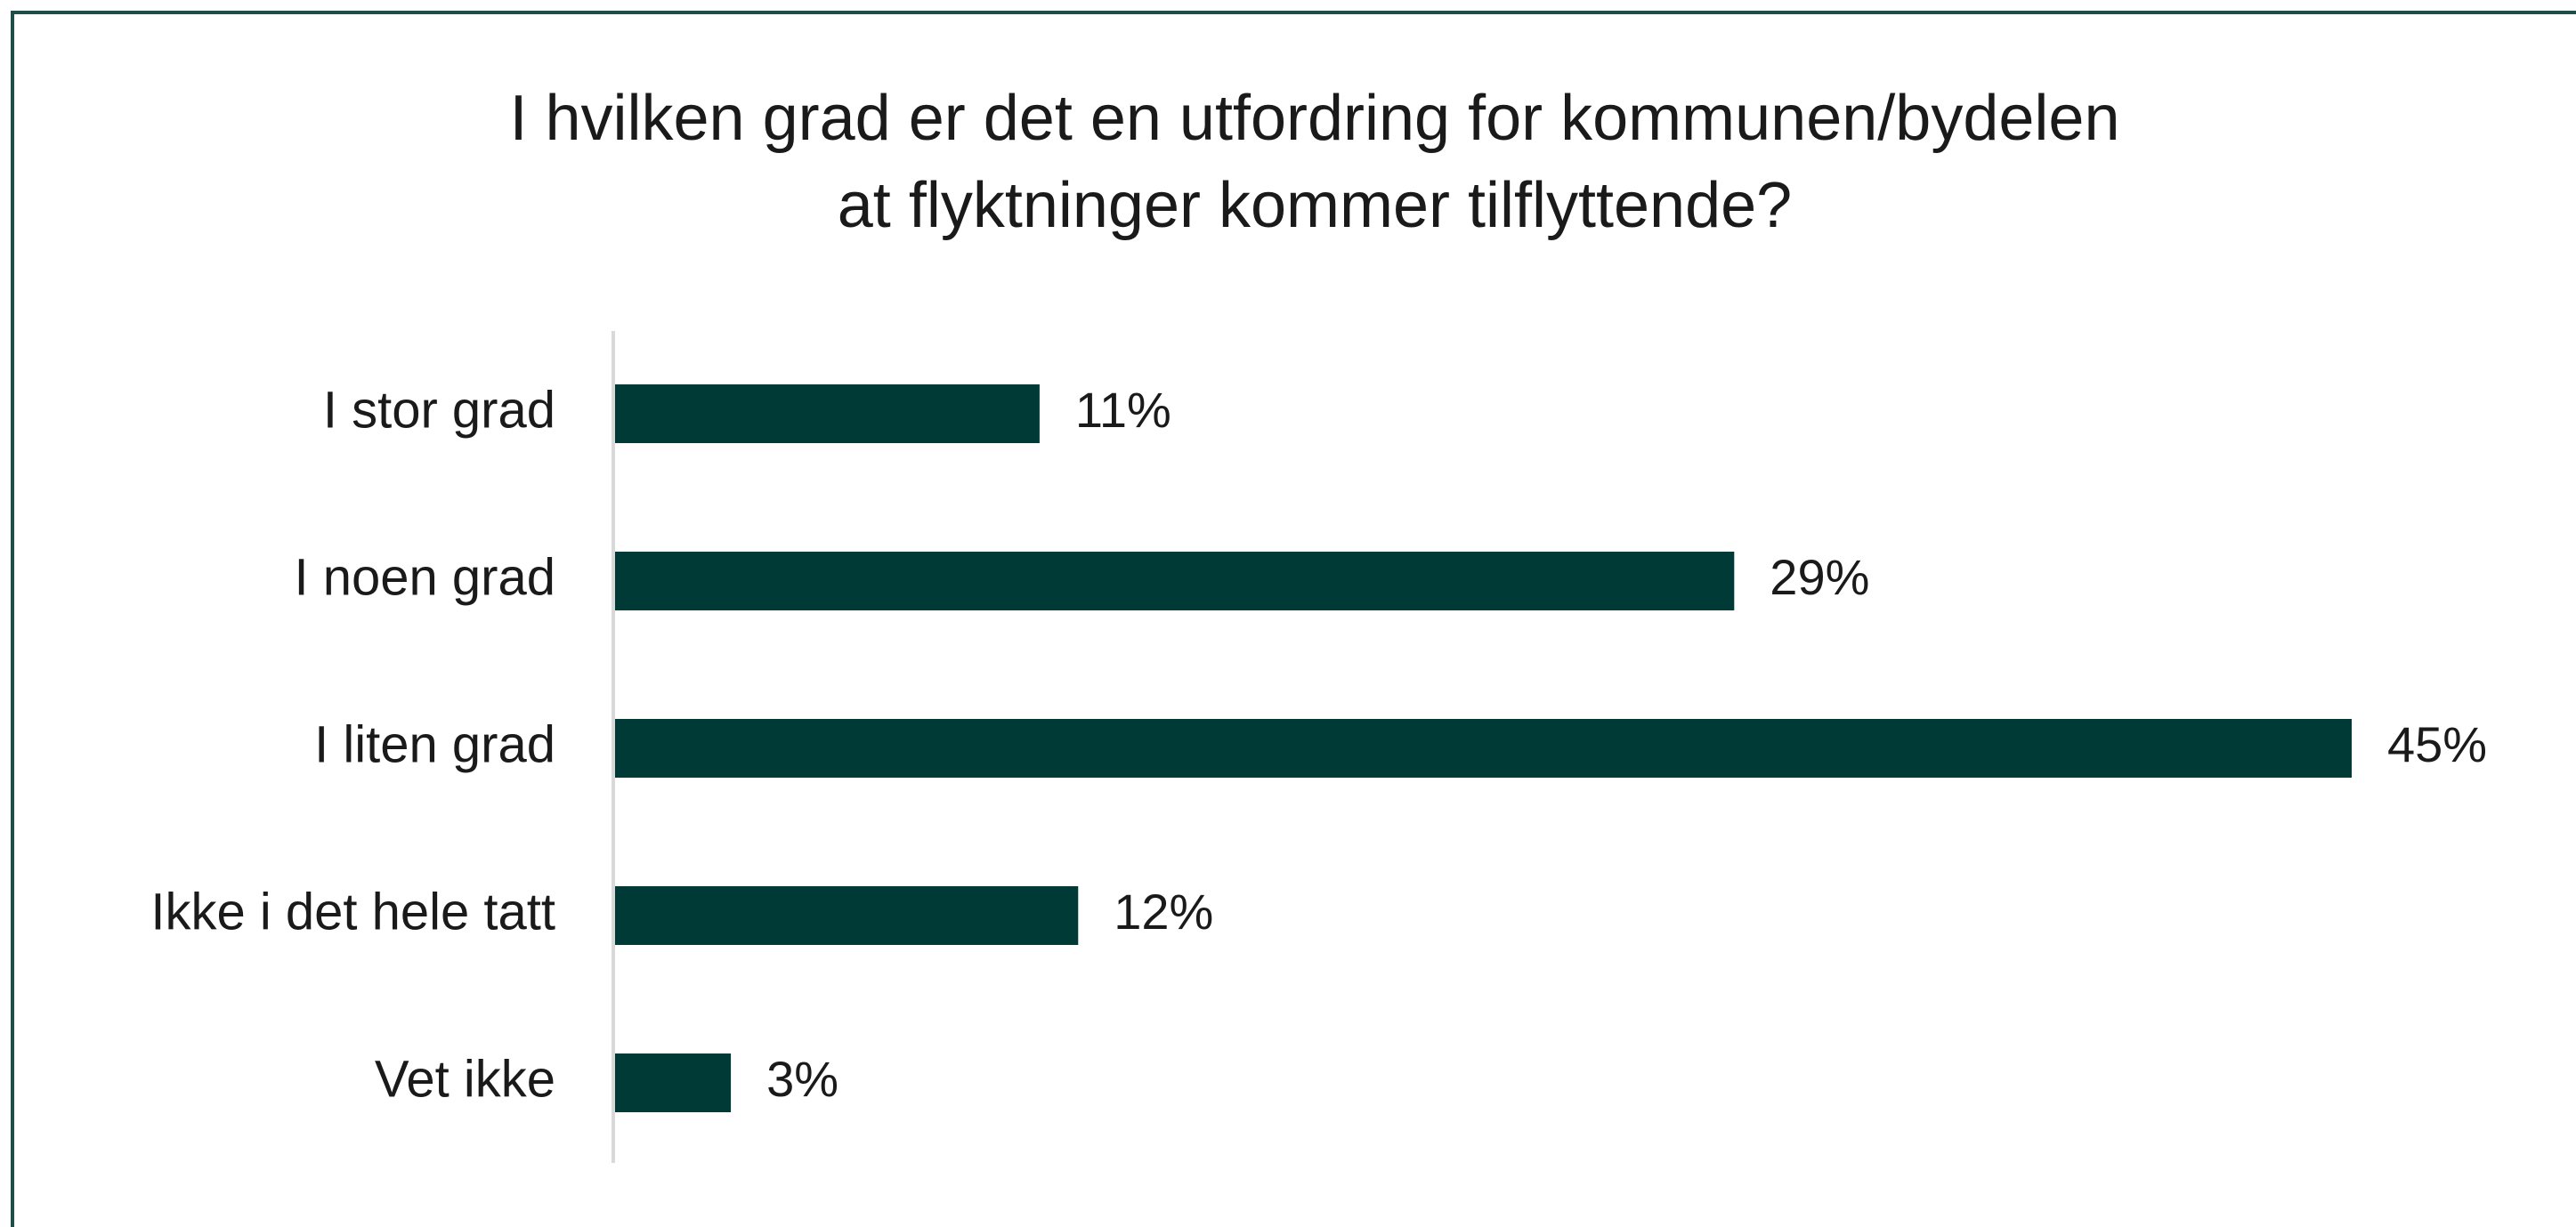 The image size is (2576, 1227). Describe the element at coordinates (425, 577) in the screenshot. I see `category-label: I noen grad` at that location.